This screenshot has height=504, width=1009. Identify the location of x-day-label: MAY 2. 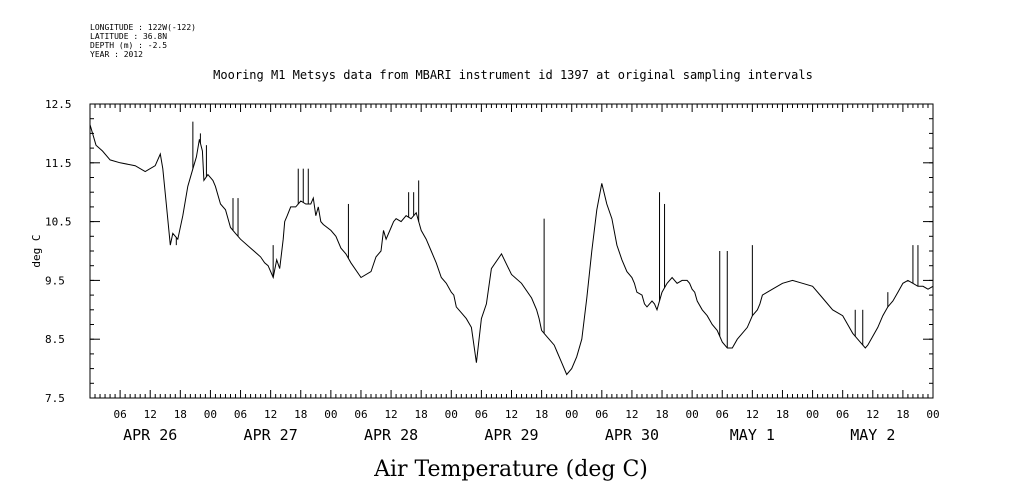
(872, 435).